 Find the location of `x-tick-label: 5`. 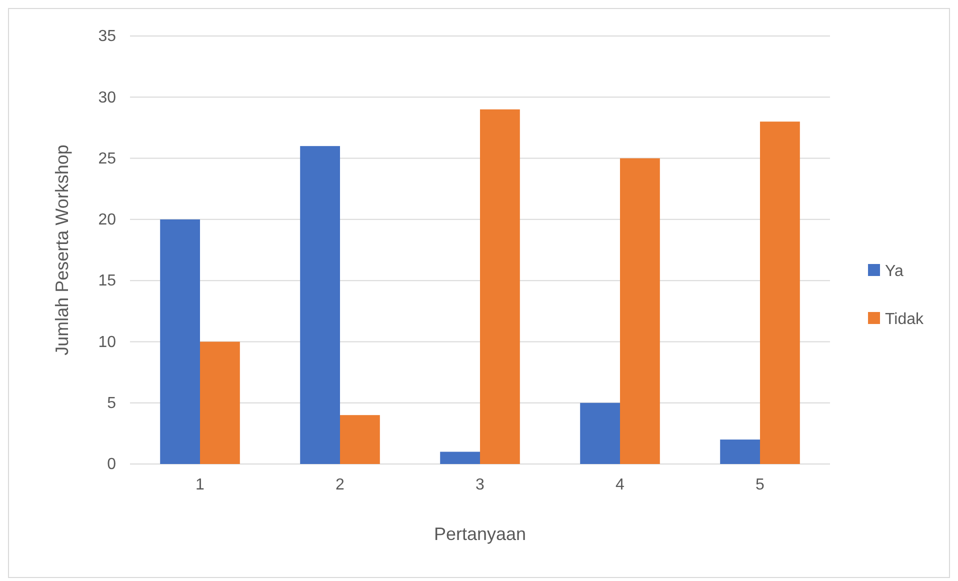

x-tick-label: 5 is located at coordinates (760, 485).